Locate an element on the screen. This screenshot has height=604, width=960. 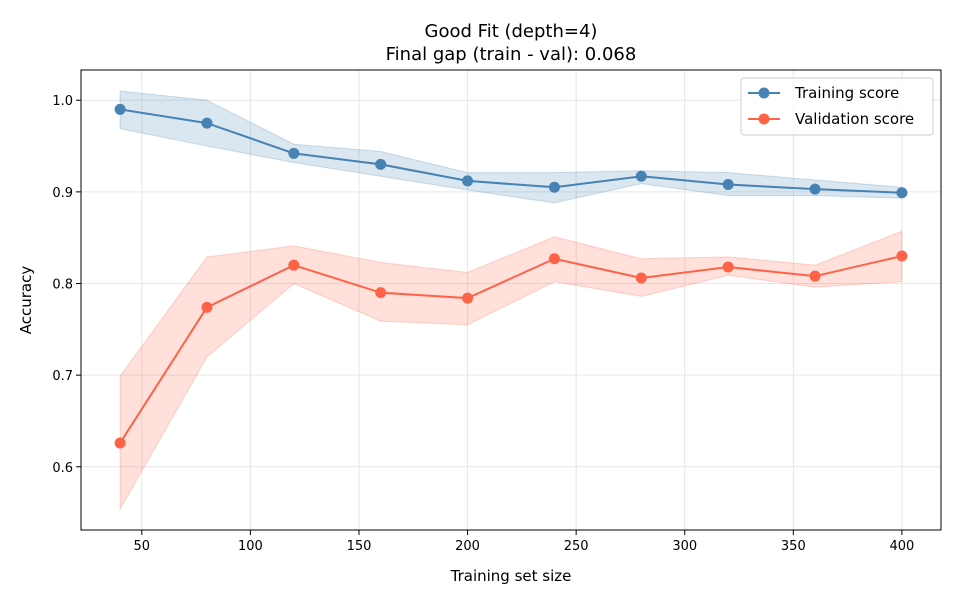
validation-legend-label: Validation score is located at coordinates (854, 119).